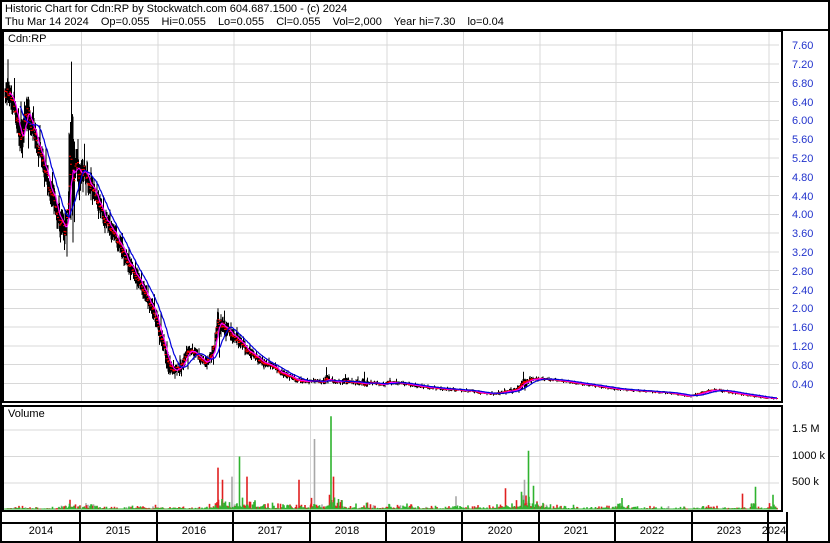 The image size is (830, 543). What do you see at coordinates (183, 22) in the screenshot?
I see `quote-high: Hi=0.055` at bounding box center [183, 22].